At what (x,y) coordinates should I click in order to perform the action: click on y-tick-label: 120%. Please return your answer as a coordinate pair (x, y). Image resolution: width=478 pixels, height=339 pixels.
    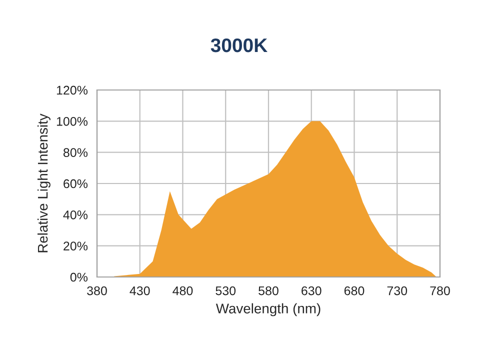
    Looking at the image, I should click on (72, 90).